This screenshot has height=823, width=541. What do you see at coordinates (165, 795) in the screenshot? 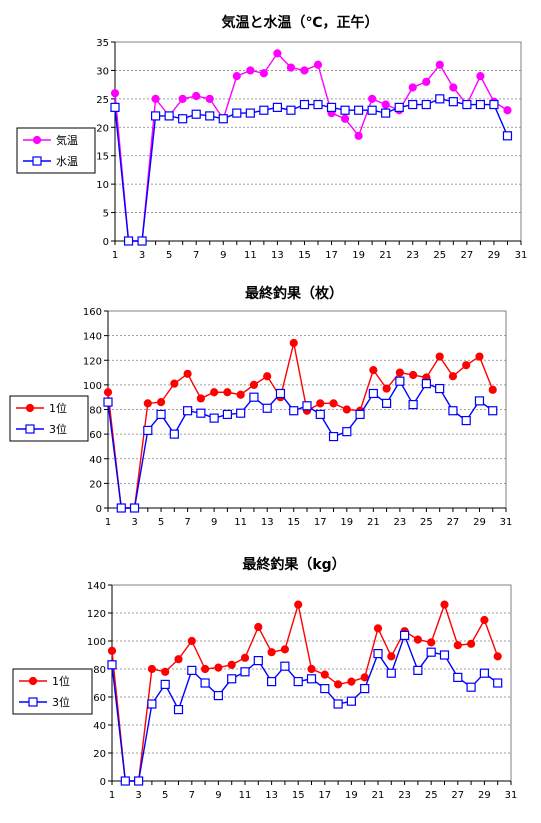
I see `x-tick-label: 5` at bounding box center [165, 795].